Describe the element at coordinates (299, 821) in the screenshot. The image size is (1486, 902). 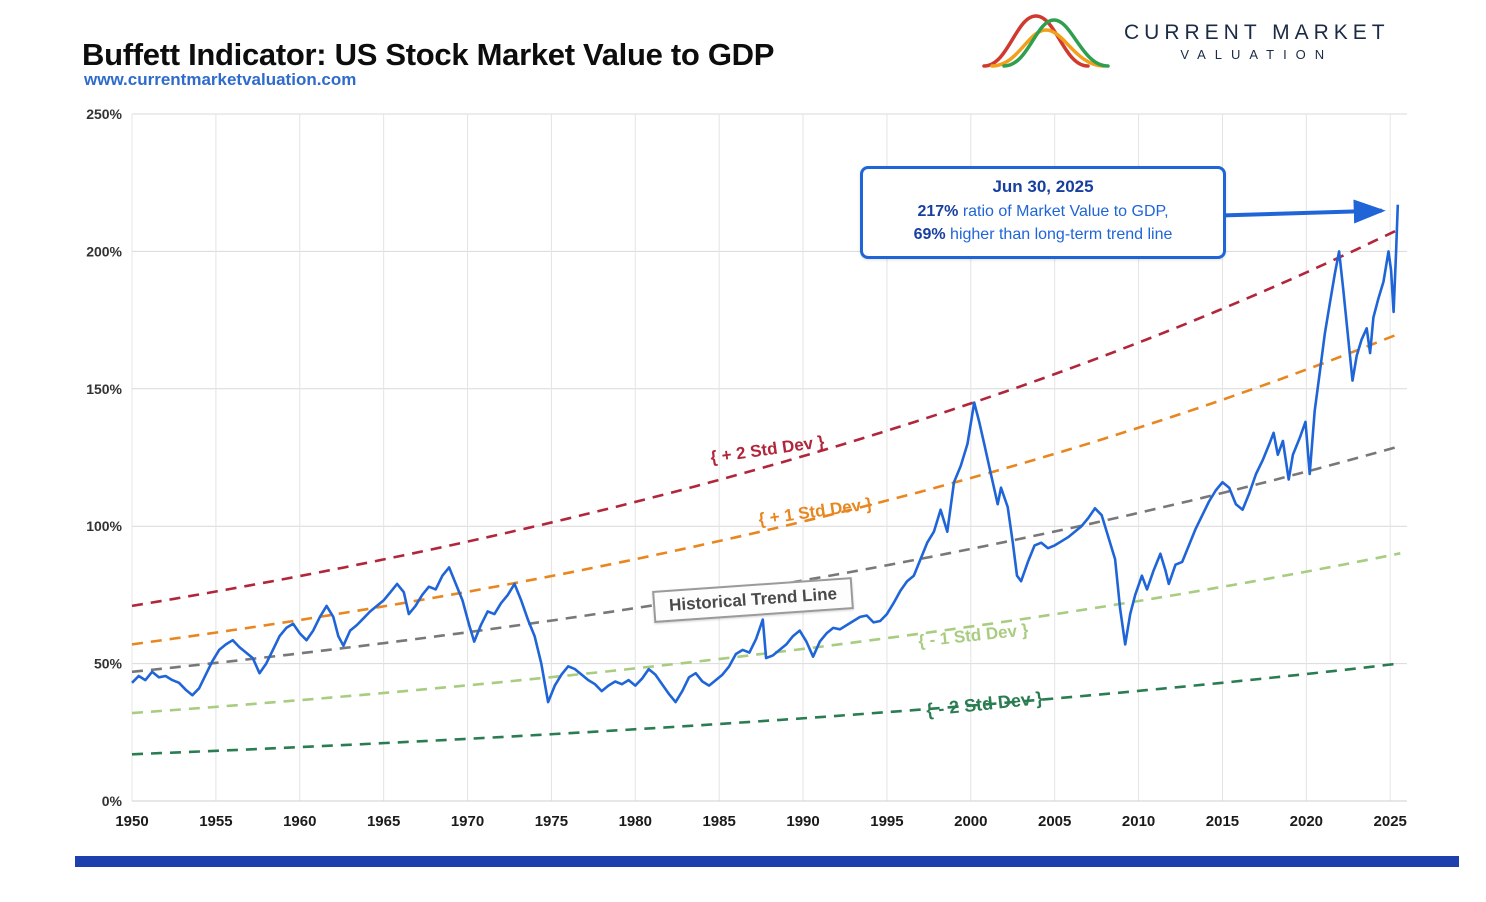
I see `x-tick-label: 1960` at that location.